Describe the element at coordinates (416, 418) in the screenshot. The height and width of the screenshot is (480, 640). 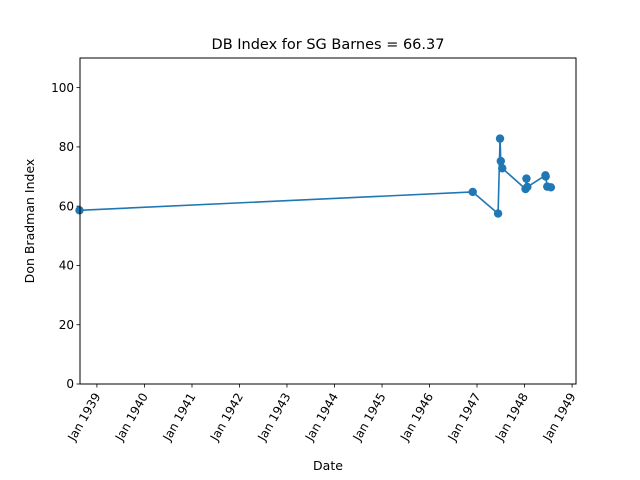
I see `x-tick-label: Jan 1946` at that location.